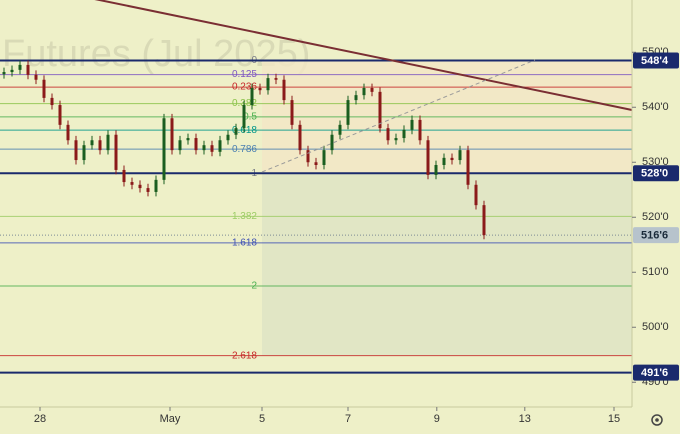 Image resolution: width=680 pixels, height=434 pixels. I want to click on fib-label: 0.5, so click(250, 117).